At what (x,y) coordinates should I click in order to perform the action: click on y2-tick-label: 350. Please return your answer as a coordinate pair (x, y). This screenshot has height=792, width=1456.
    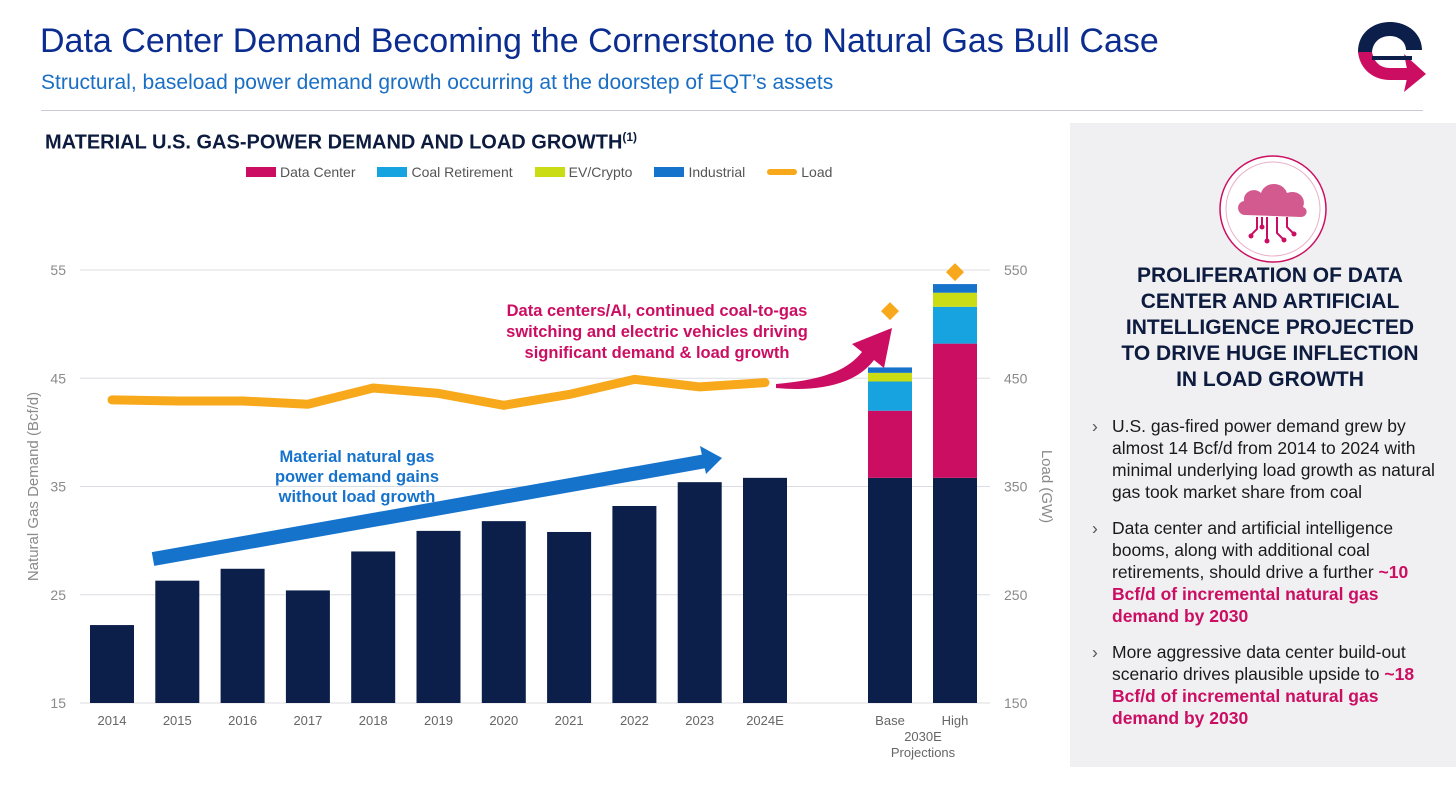
    Looking at the image, I should click on (1016, 487).